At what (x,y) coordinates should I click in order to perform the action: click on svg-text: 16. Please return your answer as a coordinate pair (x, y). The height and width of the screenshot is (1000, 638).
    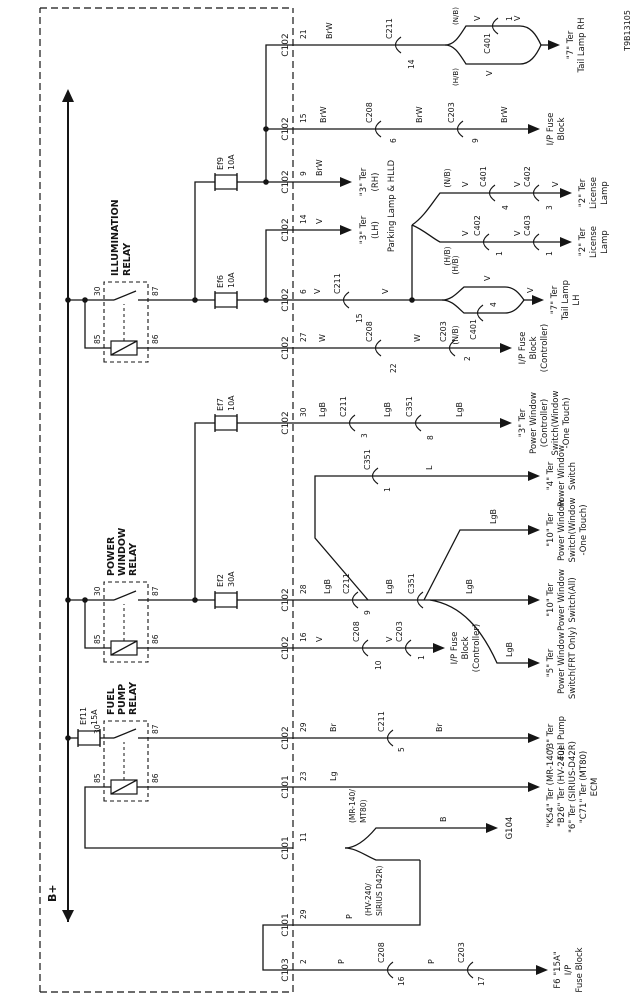
    Looking at the image, I should click on (401, 981).